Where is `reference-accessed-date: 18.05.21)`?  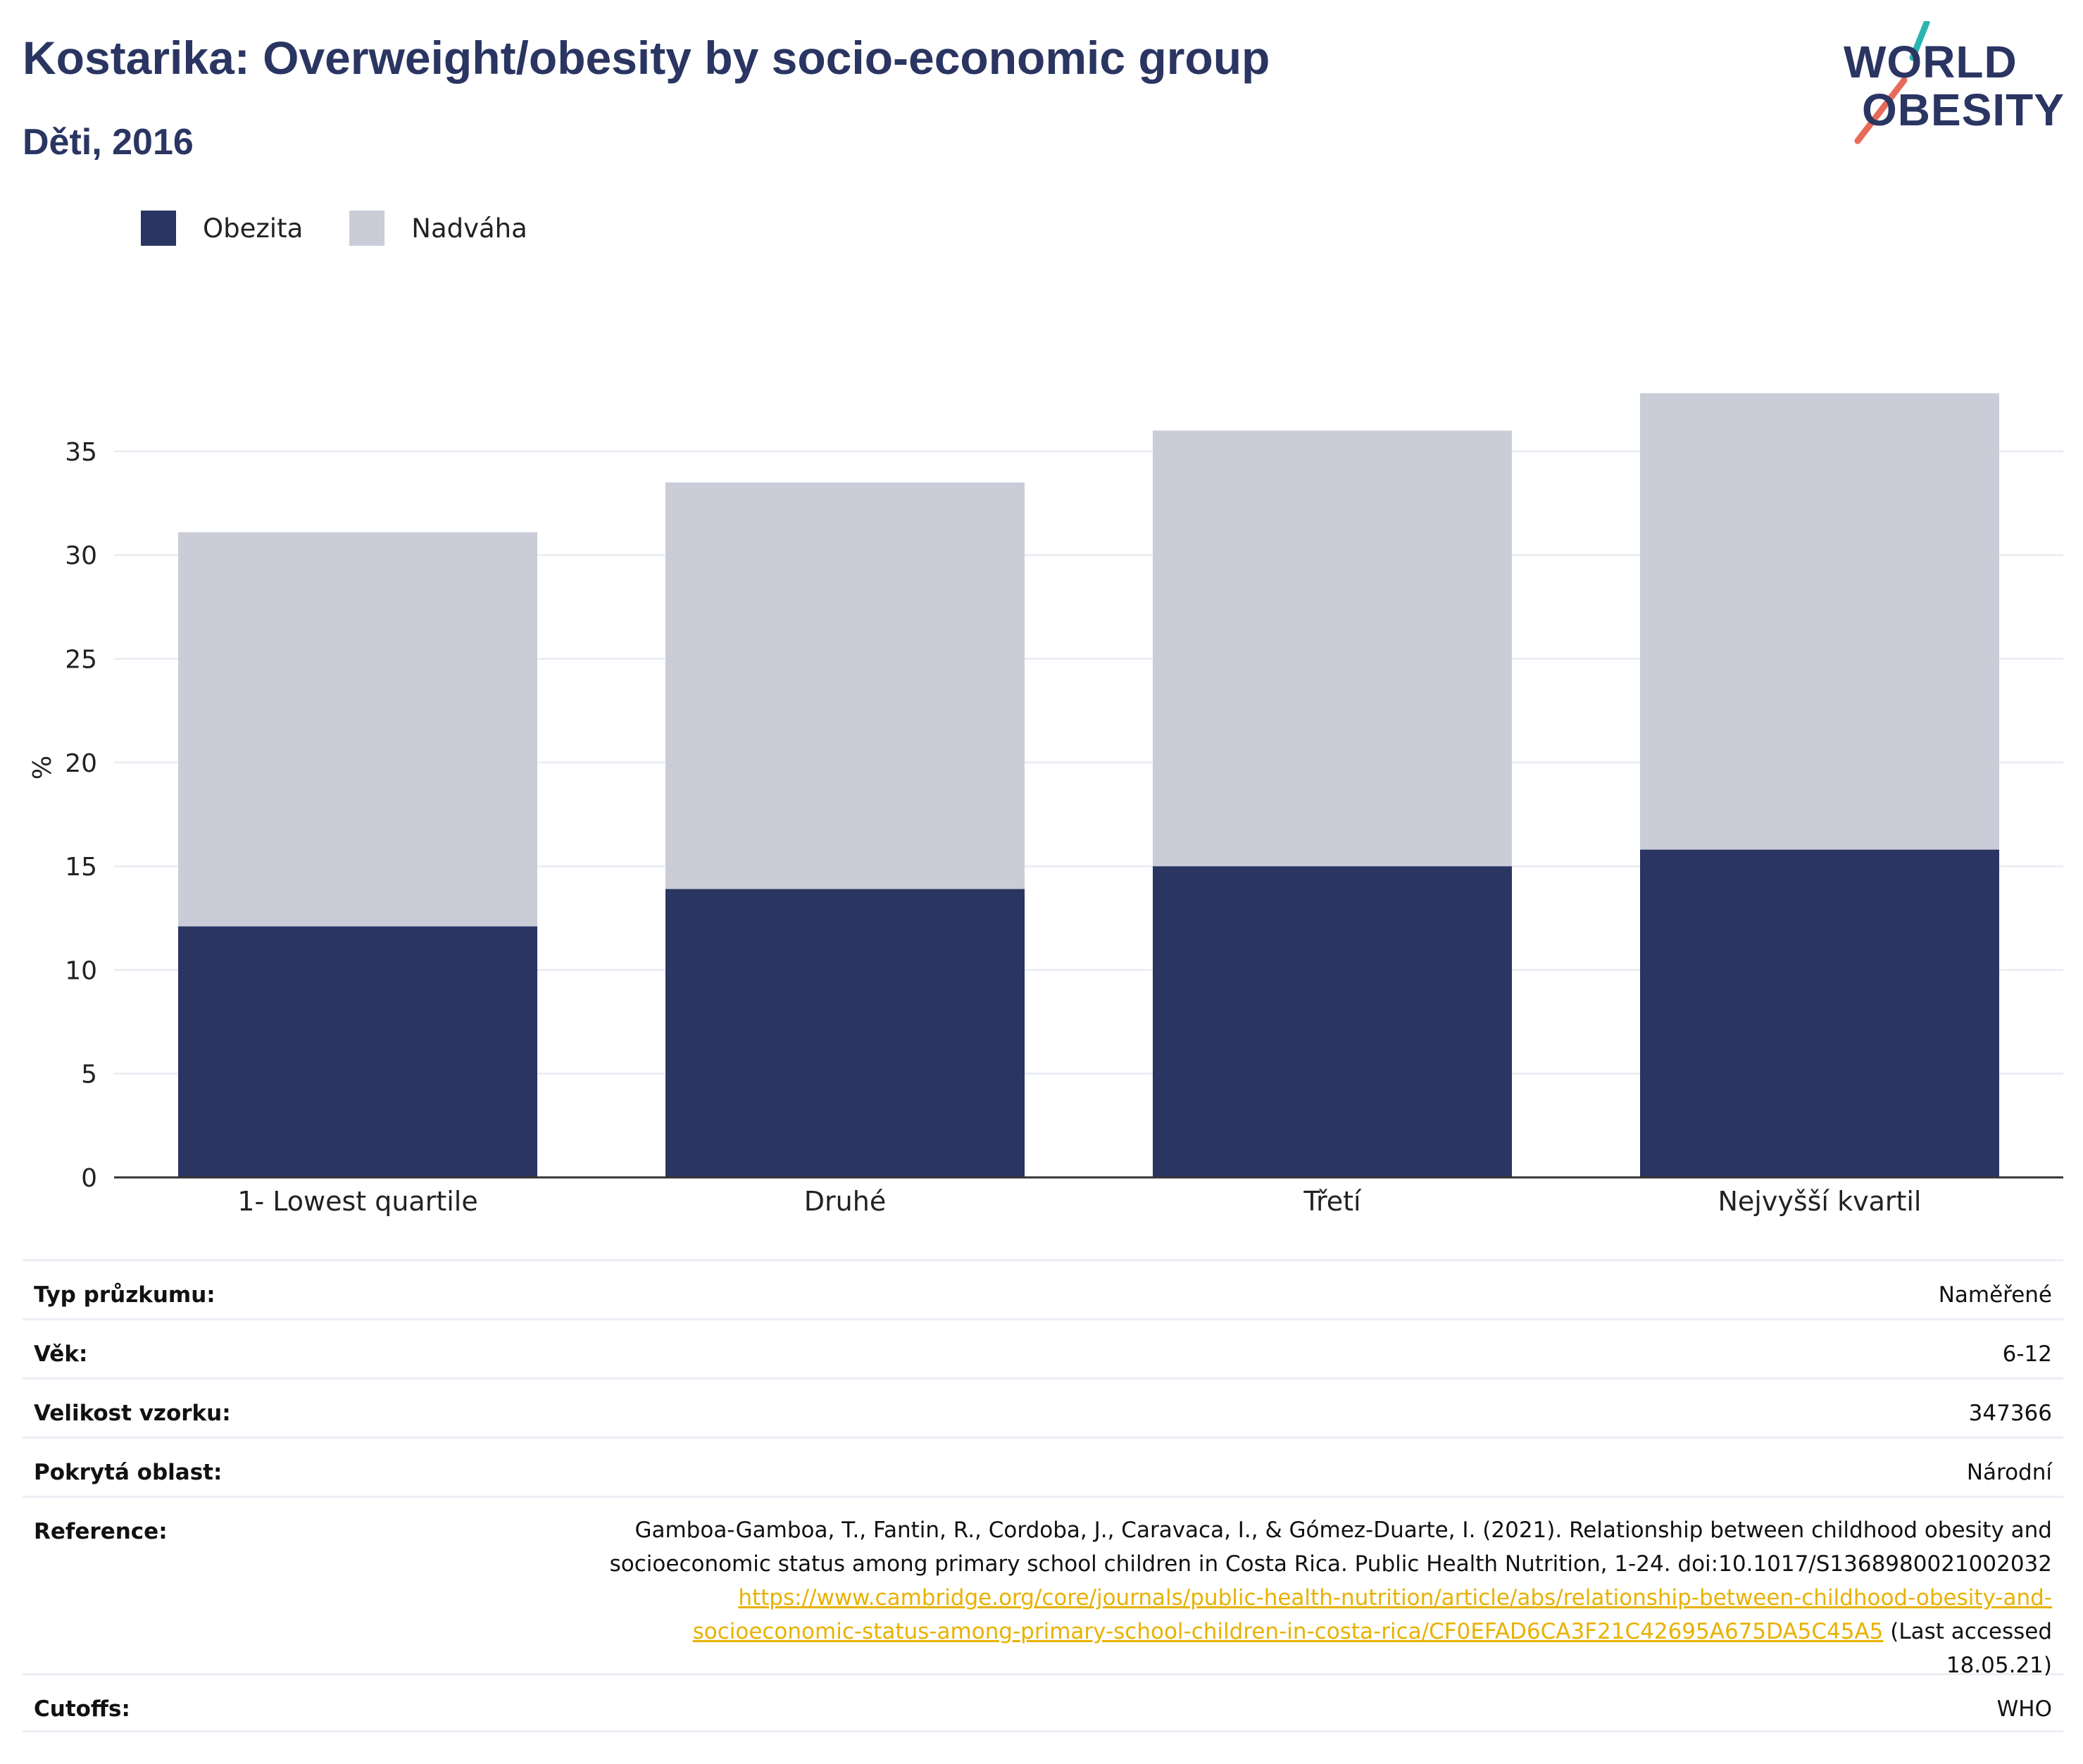 reference-accessed-date: 18.05.21) is located at coordinates (1999, 1665).